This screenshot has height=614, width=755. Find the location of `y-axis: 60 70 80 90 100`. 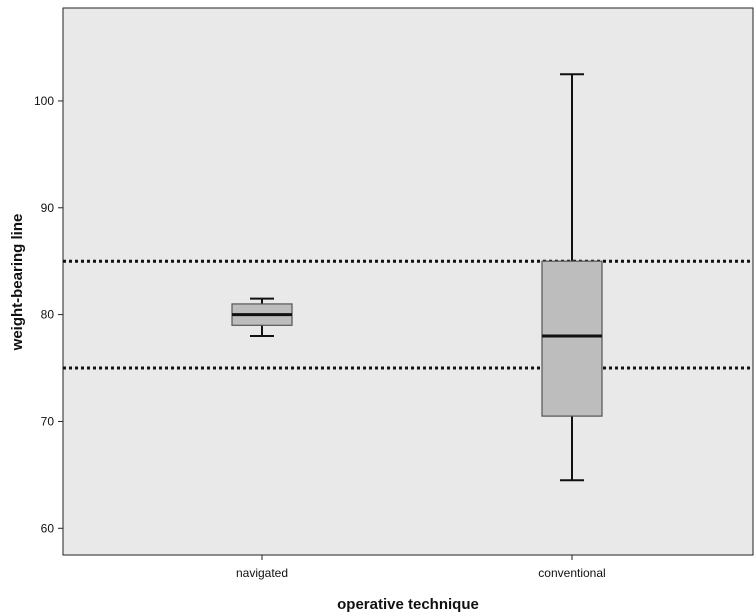

y-axis: 60 70 80 90 100 is located at coordinates (48, 314).